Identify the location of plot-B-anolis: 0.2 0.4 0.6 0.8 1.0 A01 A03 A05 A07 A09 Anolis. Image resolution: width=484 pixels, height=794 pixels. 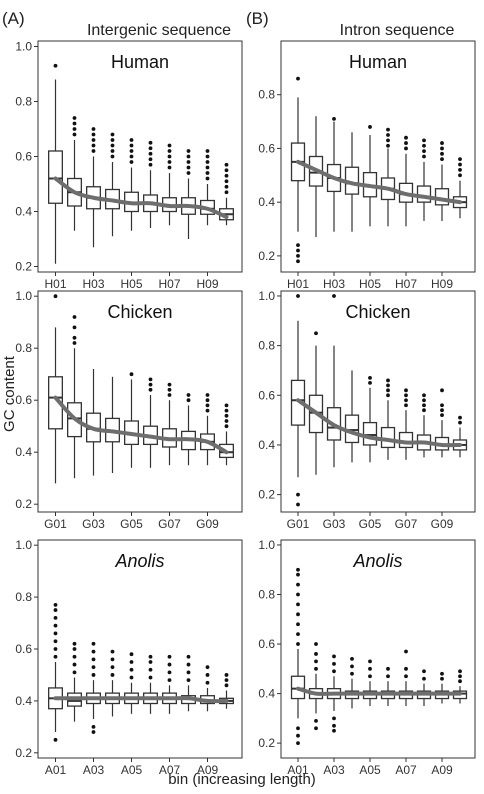
(367, 657).